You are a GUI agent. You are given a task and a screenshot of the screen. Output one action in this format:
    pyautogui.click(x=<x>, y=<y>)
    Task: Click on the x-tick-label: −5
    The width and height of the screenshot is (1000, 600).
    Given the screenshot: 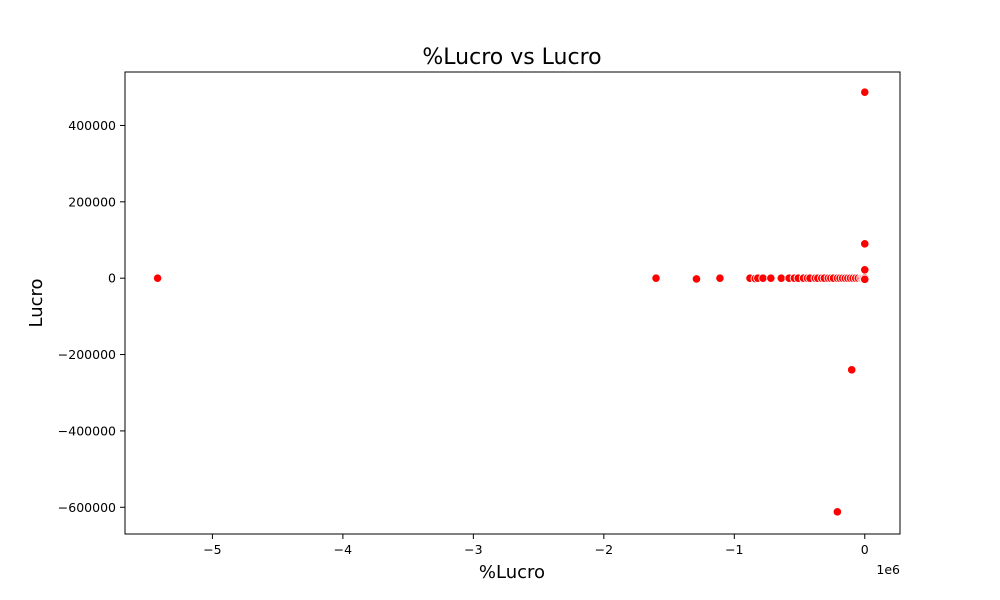 What is the action you would take?
    pyautogui.click(x=212, y=549)
    